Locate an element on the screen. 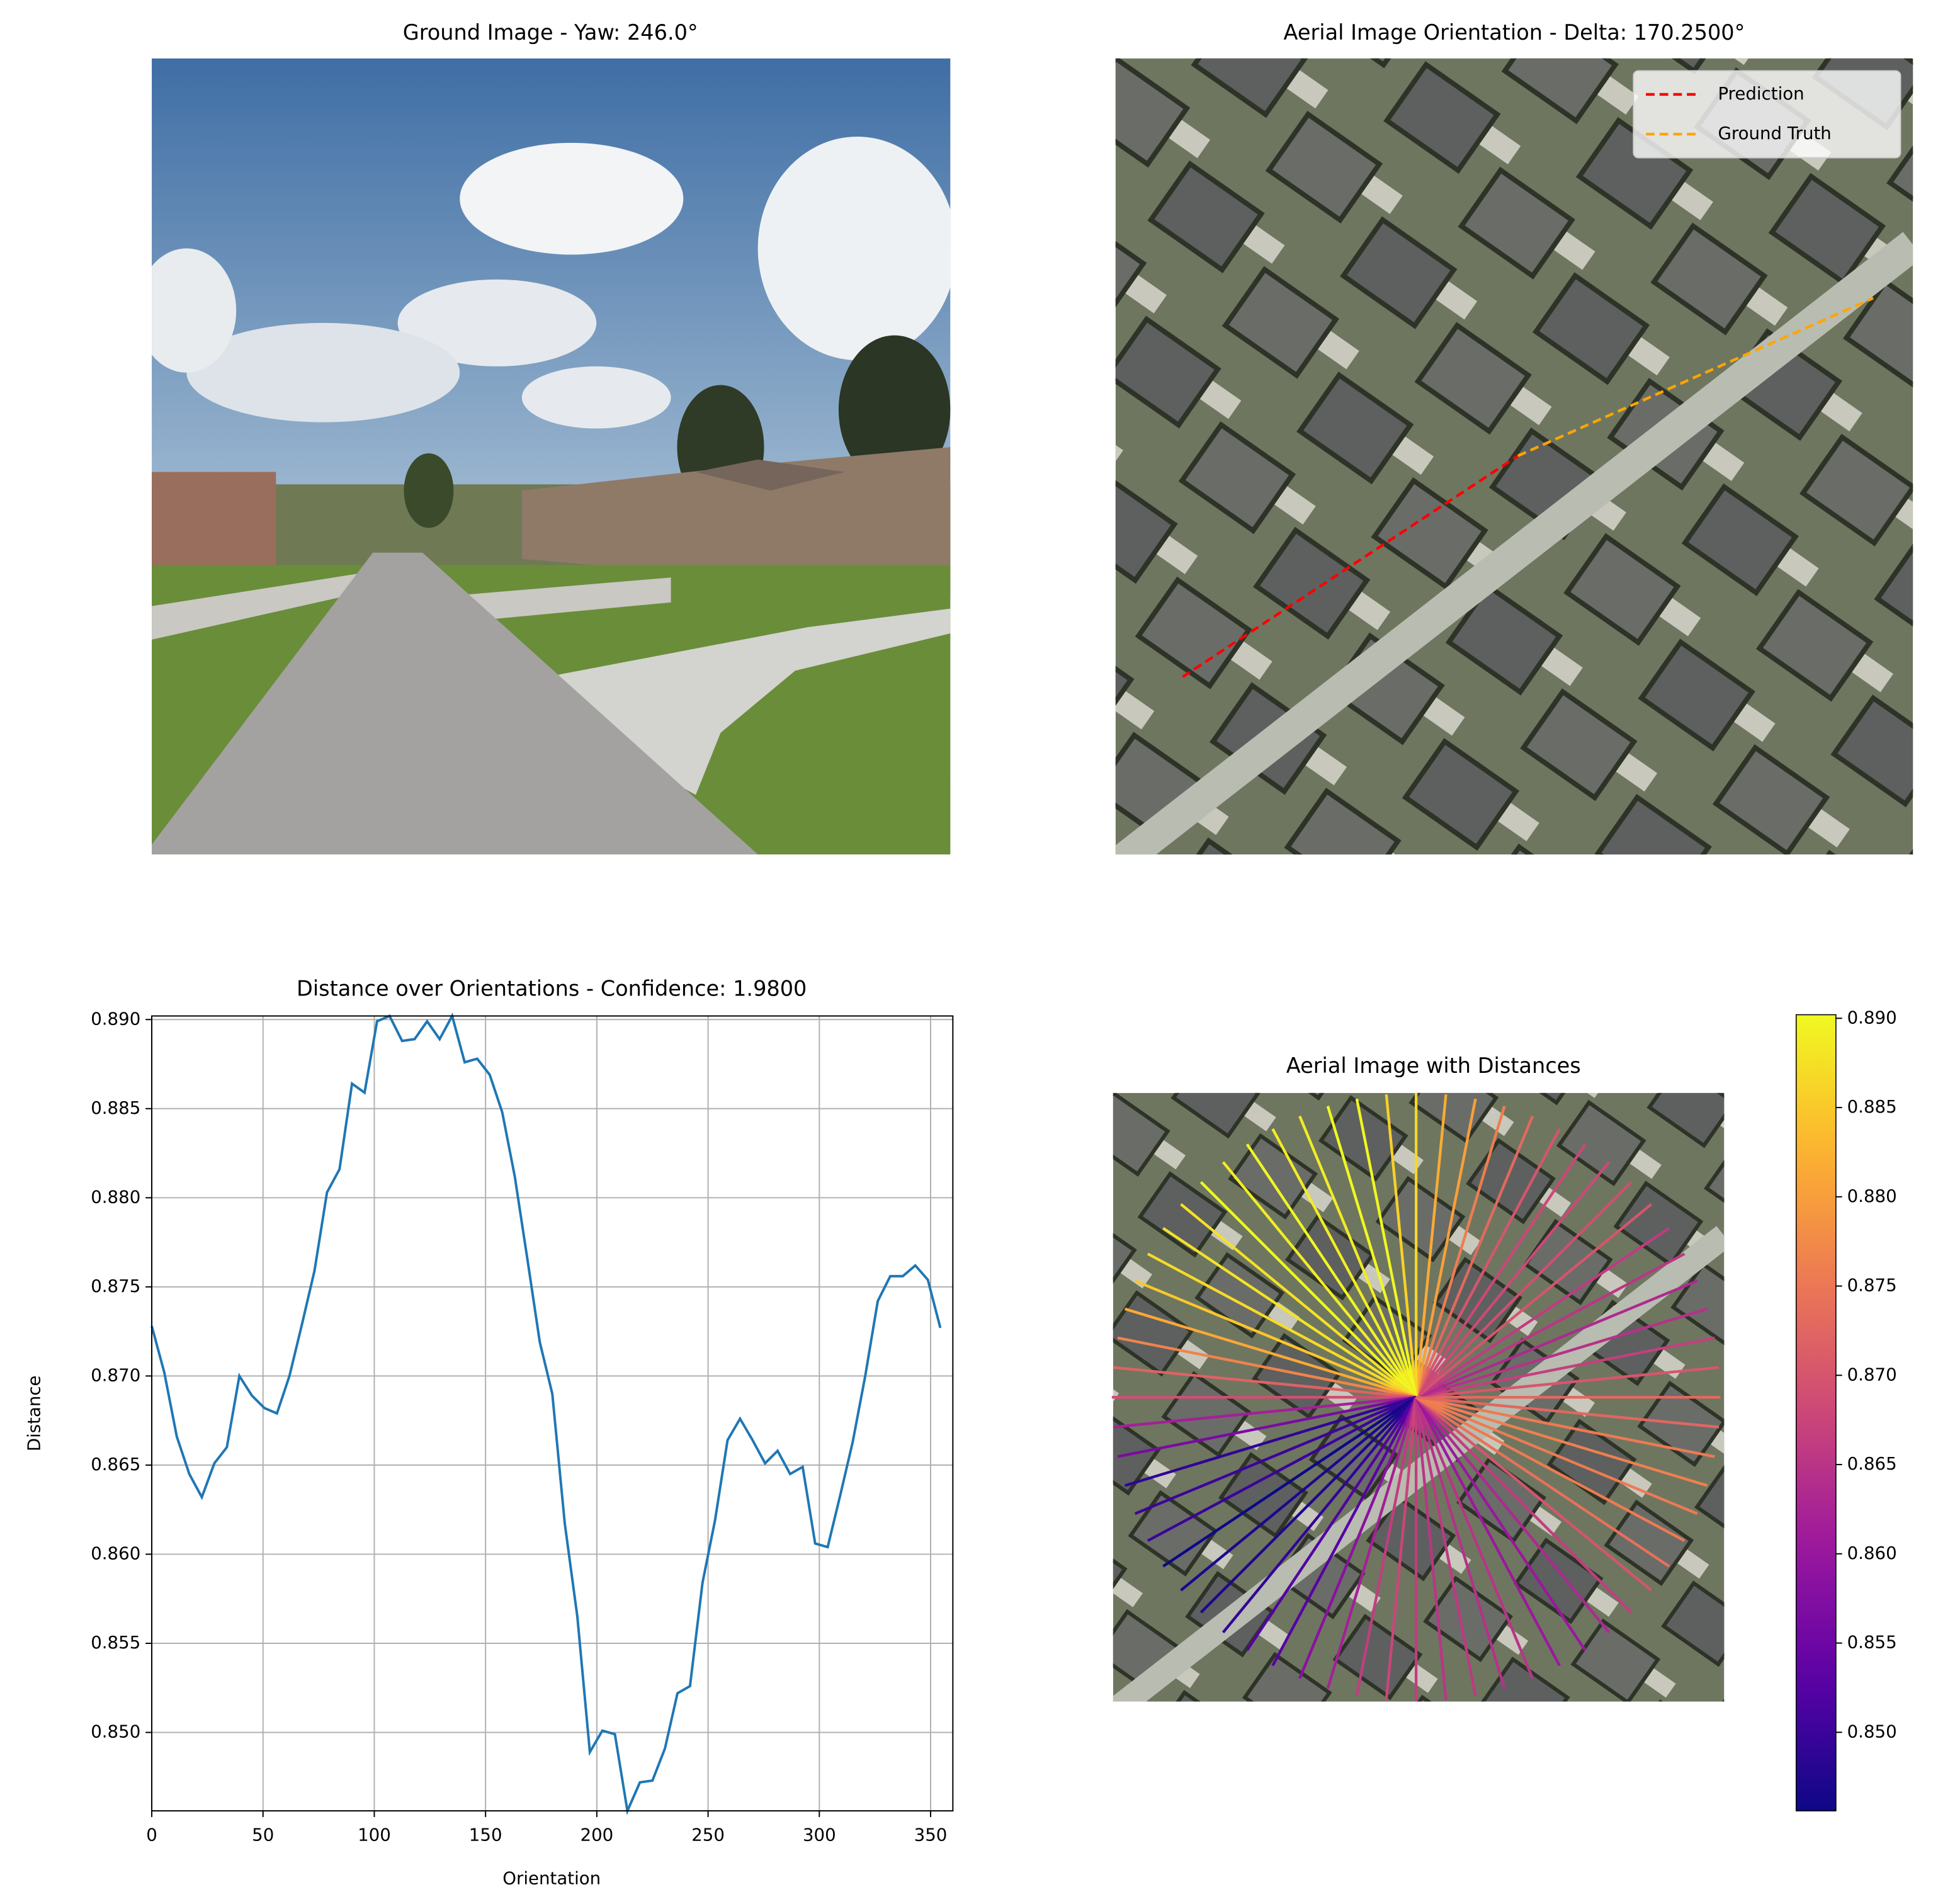  colorbar-tick-label: 0.870 is located at coordinates (1872, 1374).